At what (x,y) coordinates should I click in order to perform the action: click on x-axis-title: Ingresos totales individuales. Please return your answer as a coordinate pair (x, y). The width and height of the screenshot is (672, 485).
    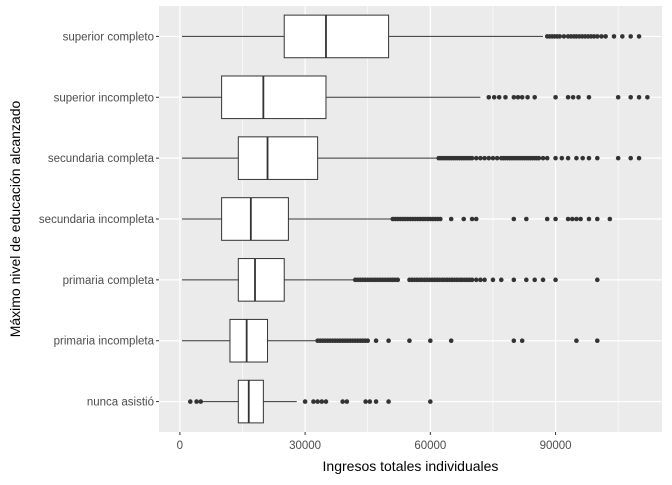
    Looking at the image, I should click on (411, 466).